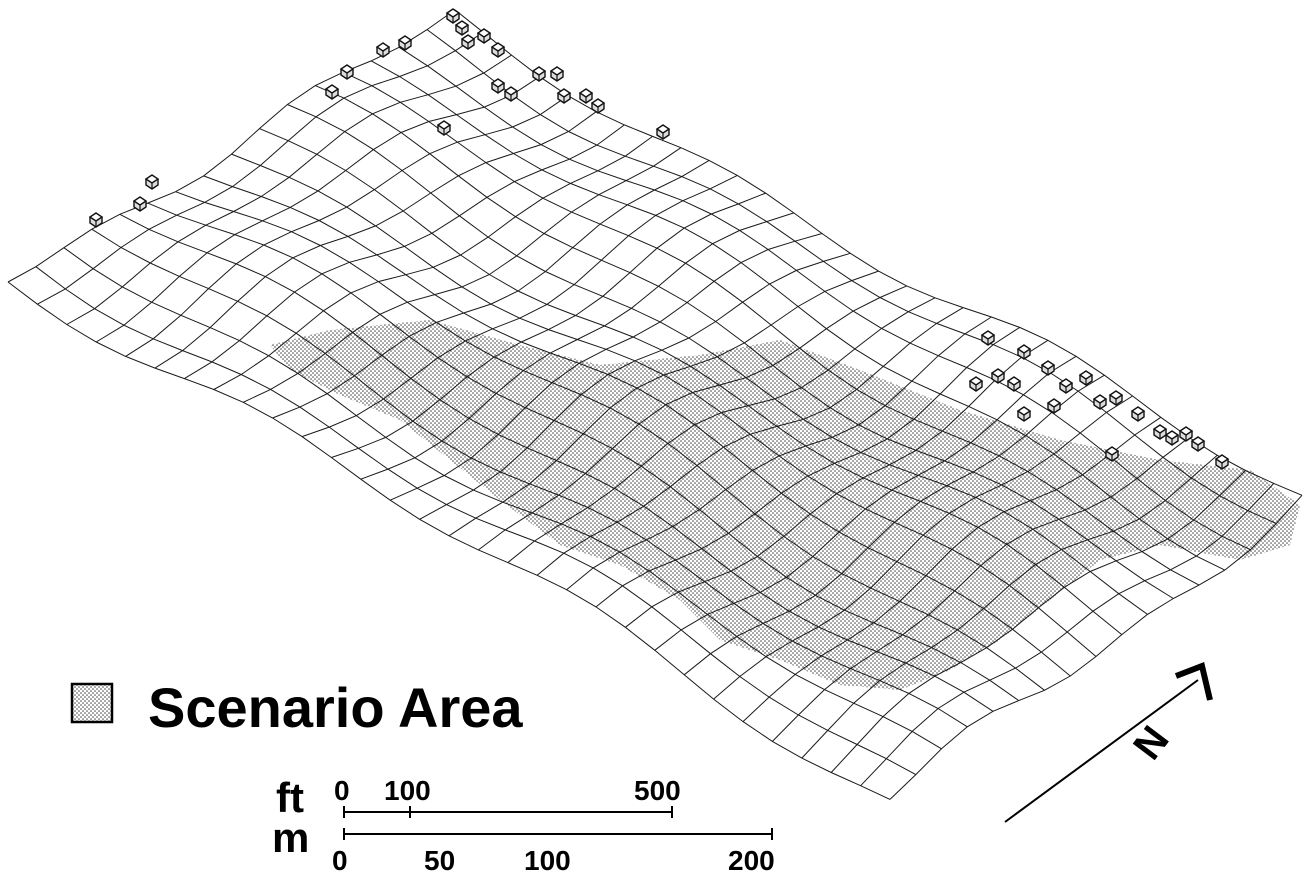  What do you see at coordinates (340, 860) in the screenshot?
I see `scale-label-m-0: 0` at bounding box center [340, 860].